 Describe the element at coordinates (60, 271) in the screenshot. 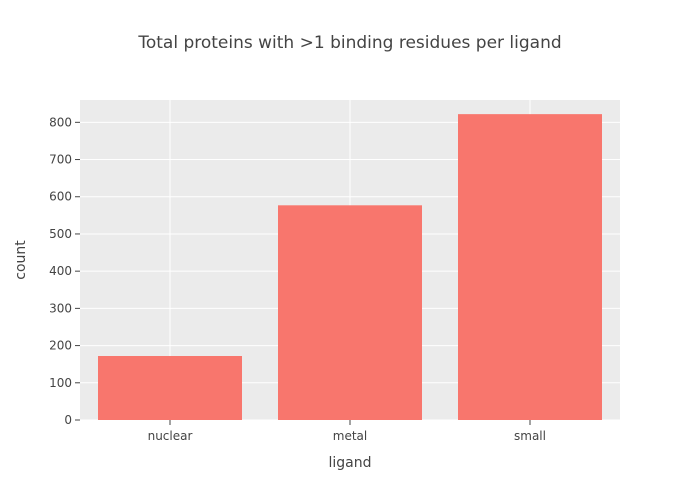

I see `y-tick-label: 400` at that location.